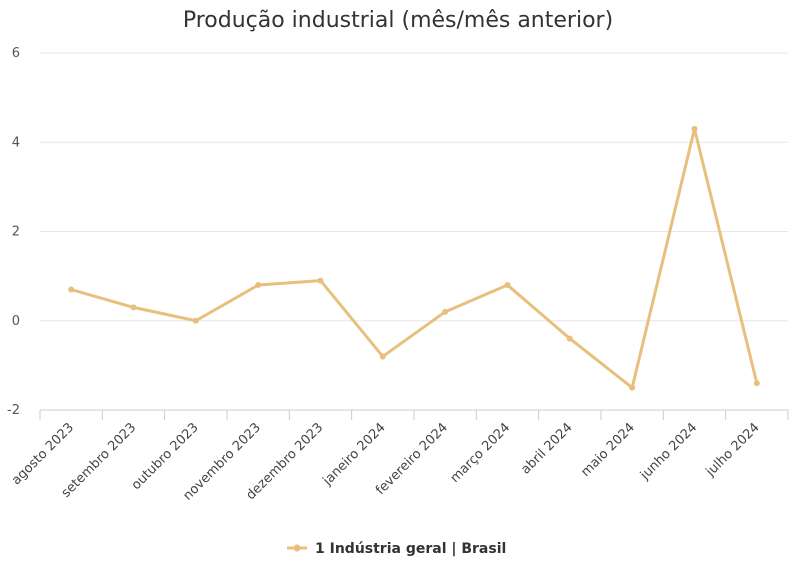  Describe the element at coordinates (546, 448) in the screenshot. I see `x-tick-label: abril 2024` at that location.